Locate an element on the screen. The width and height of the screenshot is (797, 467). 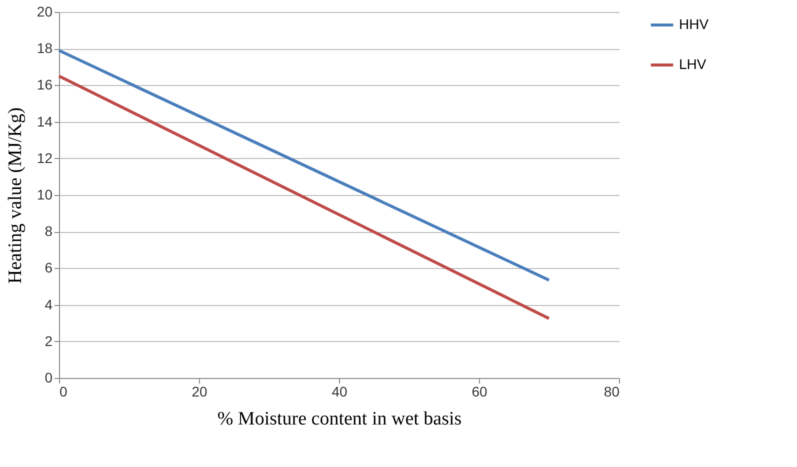
legend-label: HHV is located at coordinates (694, 24).